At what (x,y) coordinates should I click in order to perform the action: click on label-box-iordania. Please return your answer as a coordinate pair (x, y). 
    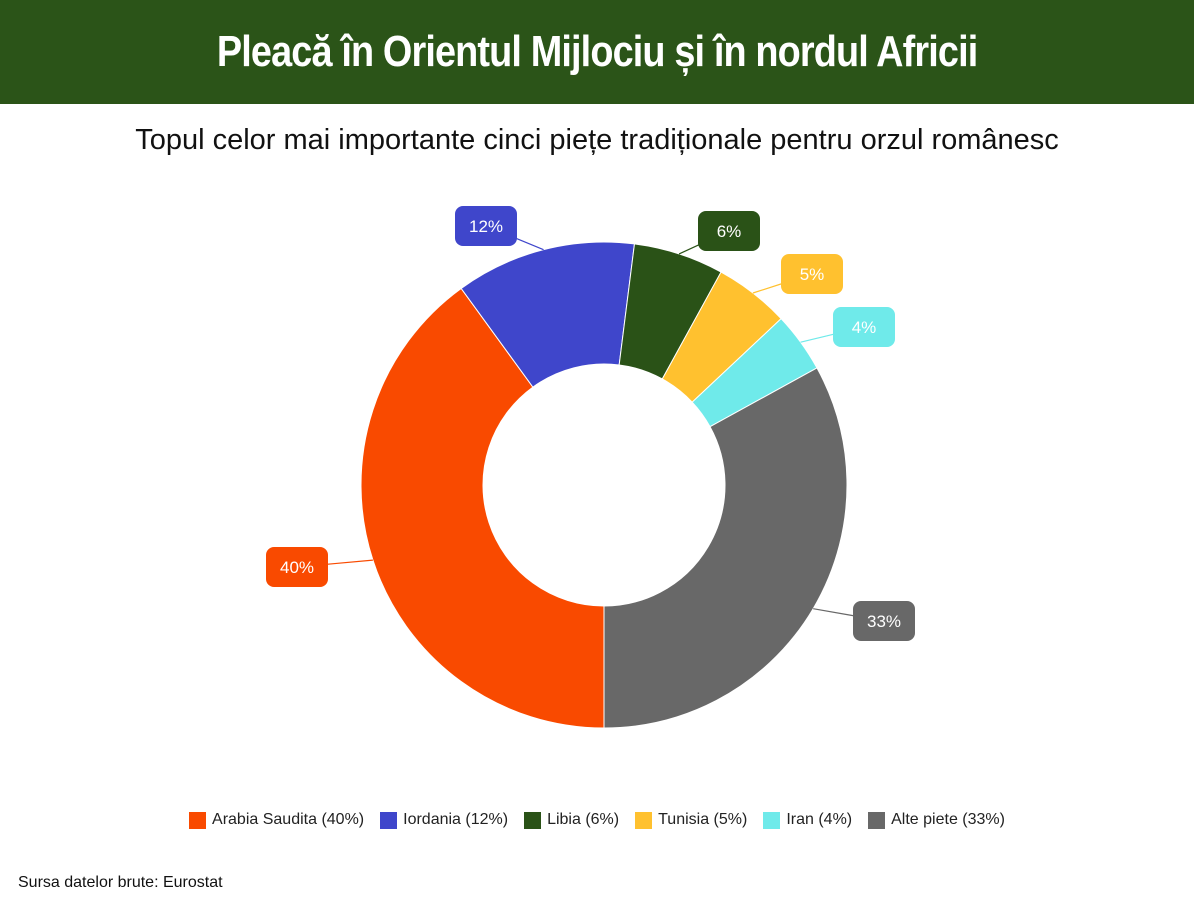
    Looking at the image, I should click on (486, 226).